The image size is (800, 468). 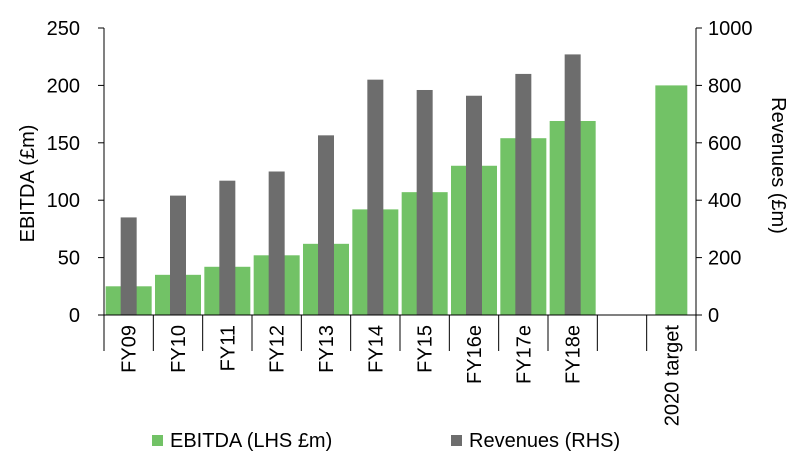 What do you see at coordinates (672, 376) in the screenshot?
I see `x-tick-label: 2020 target` at bounding box center [672, 376].